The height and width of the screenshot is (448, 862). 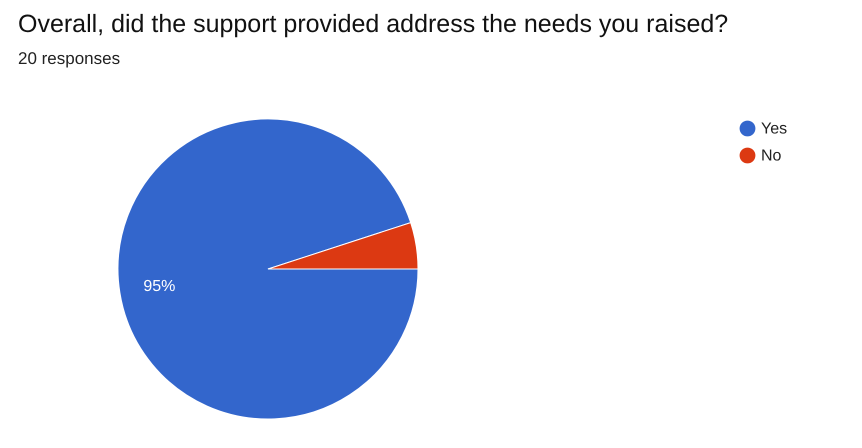 What do you see at coordinates (159, 287) in the screenshot?
I see `data-label: 95%` at bounding box center [159, 287].